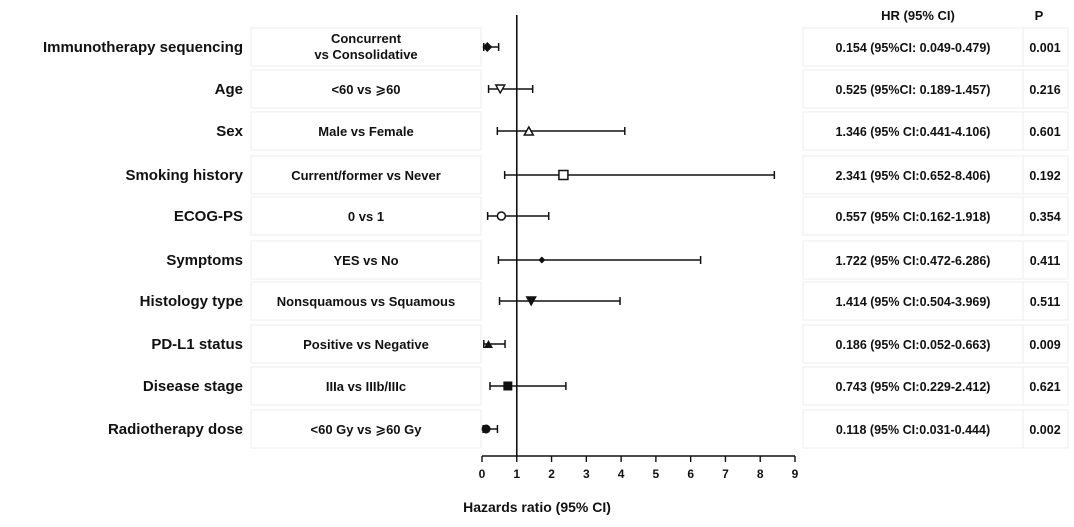  What do you see at coordinates (621, 474) in the screenshot?
I see `x-tick-label: 4` at bounding box center [621, 474].